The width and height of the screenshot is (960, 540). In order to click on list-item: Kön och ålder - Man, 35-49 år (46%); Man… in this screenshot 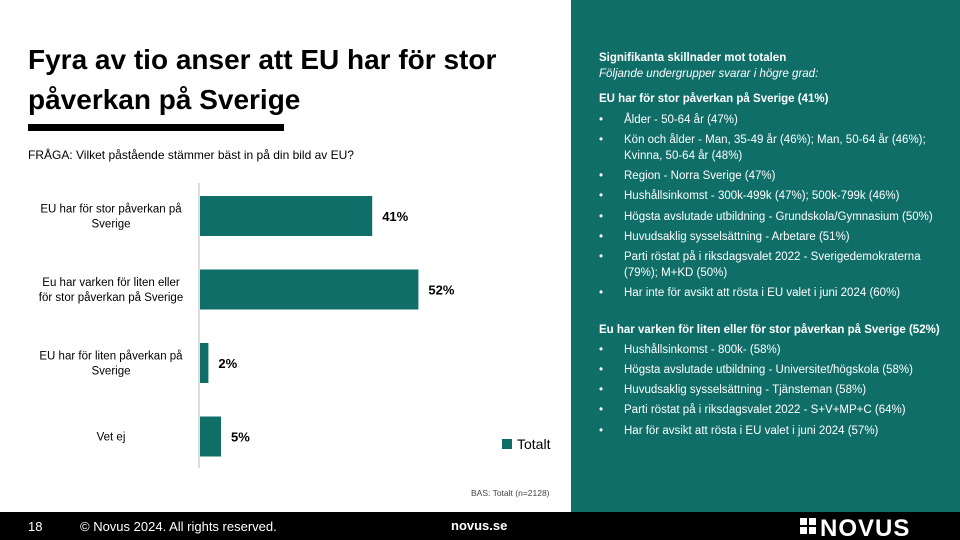, I will do `click(769, 148)`.